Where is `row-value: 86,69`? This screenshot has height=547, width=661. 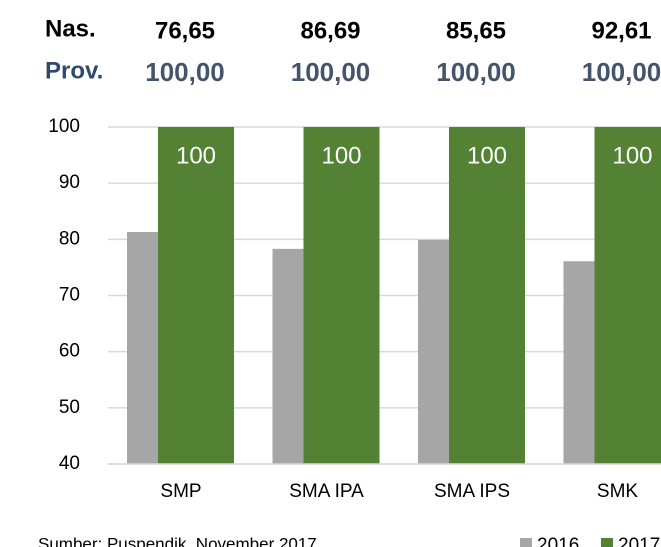
row-value: 86,69 is located at coordinates (330, 30).